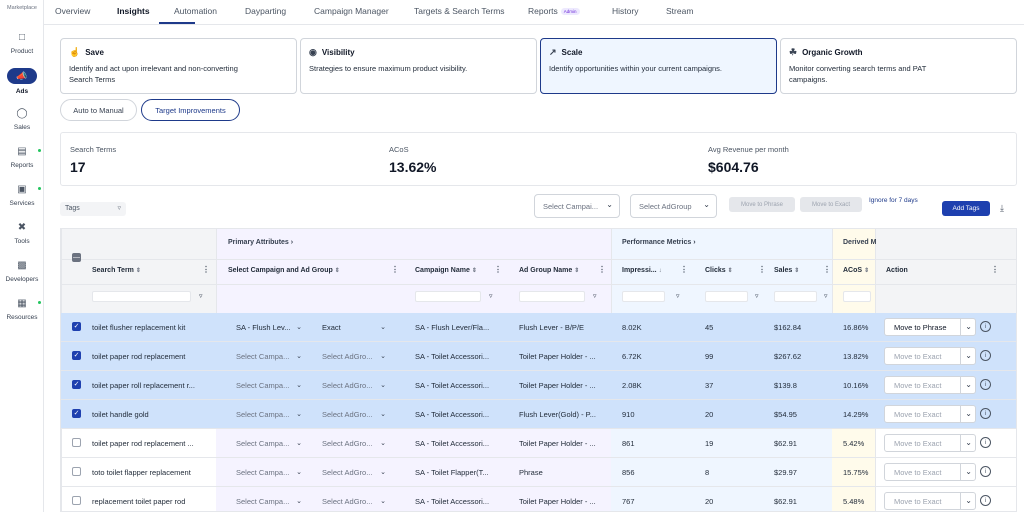 This screenshot has height=512, width=1024. Describe the element at coordinates (98, 110) in the screenshot. I see `subtab-auto-to-manual: Auto to Manual` at that location.